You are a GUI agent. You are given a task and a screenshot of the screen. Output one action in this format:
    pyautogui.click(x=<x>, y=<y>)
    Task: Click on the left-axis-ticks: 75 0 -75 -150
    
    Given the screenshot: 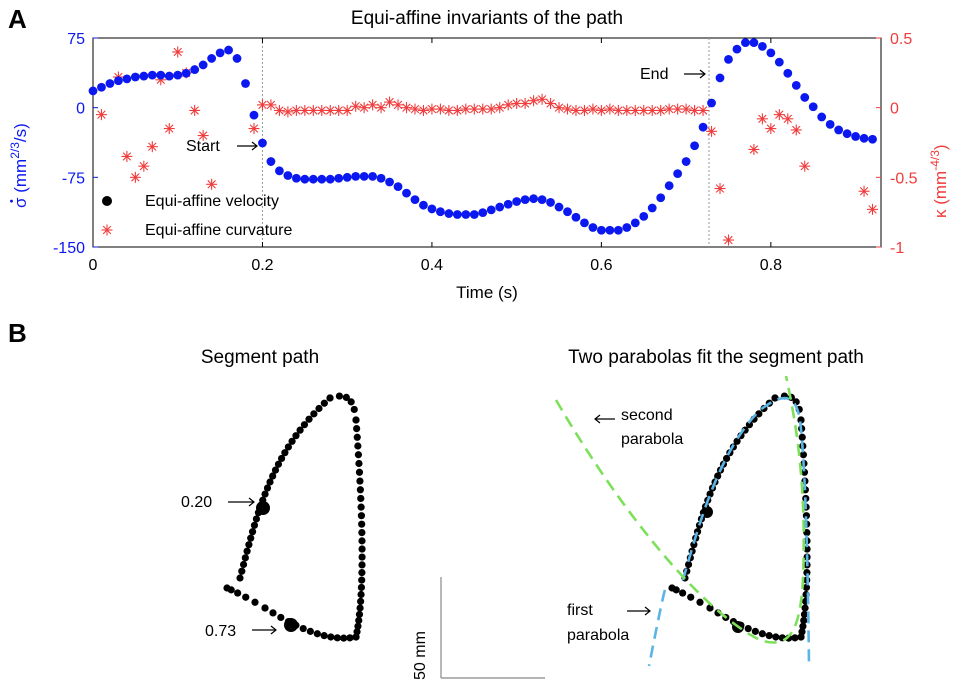 What is the action you would take?
    pyautogui.click(x=75, y=144)
    